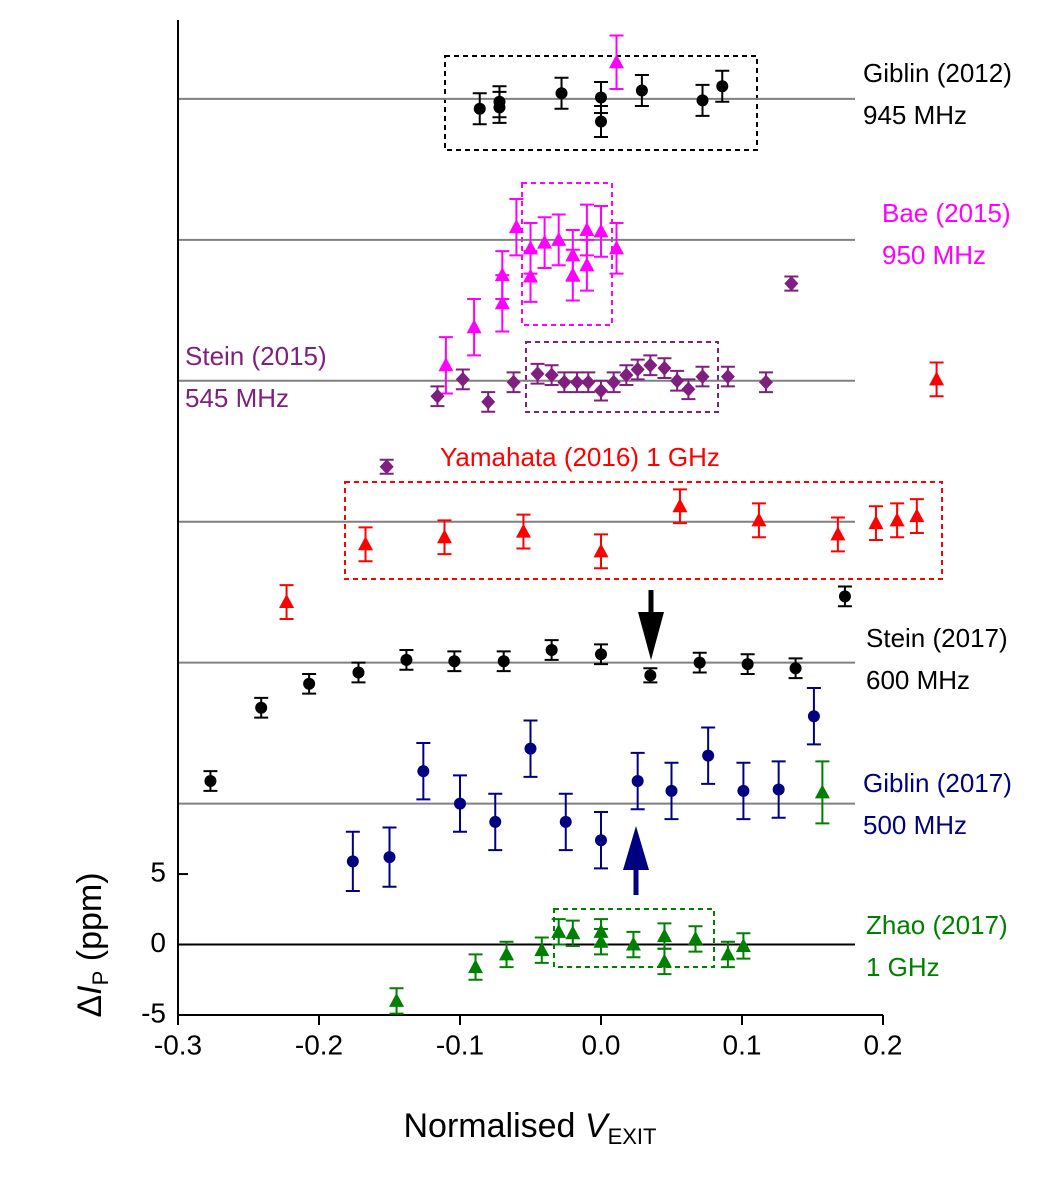 Image resolution: width=1062 pixels, height=1181 pixels. Describe the element at coordinates (883, 1044) in the screenshot. I see `x-tick-label: 0.2` at that location.